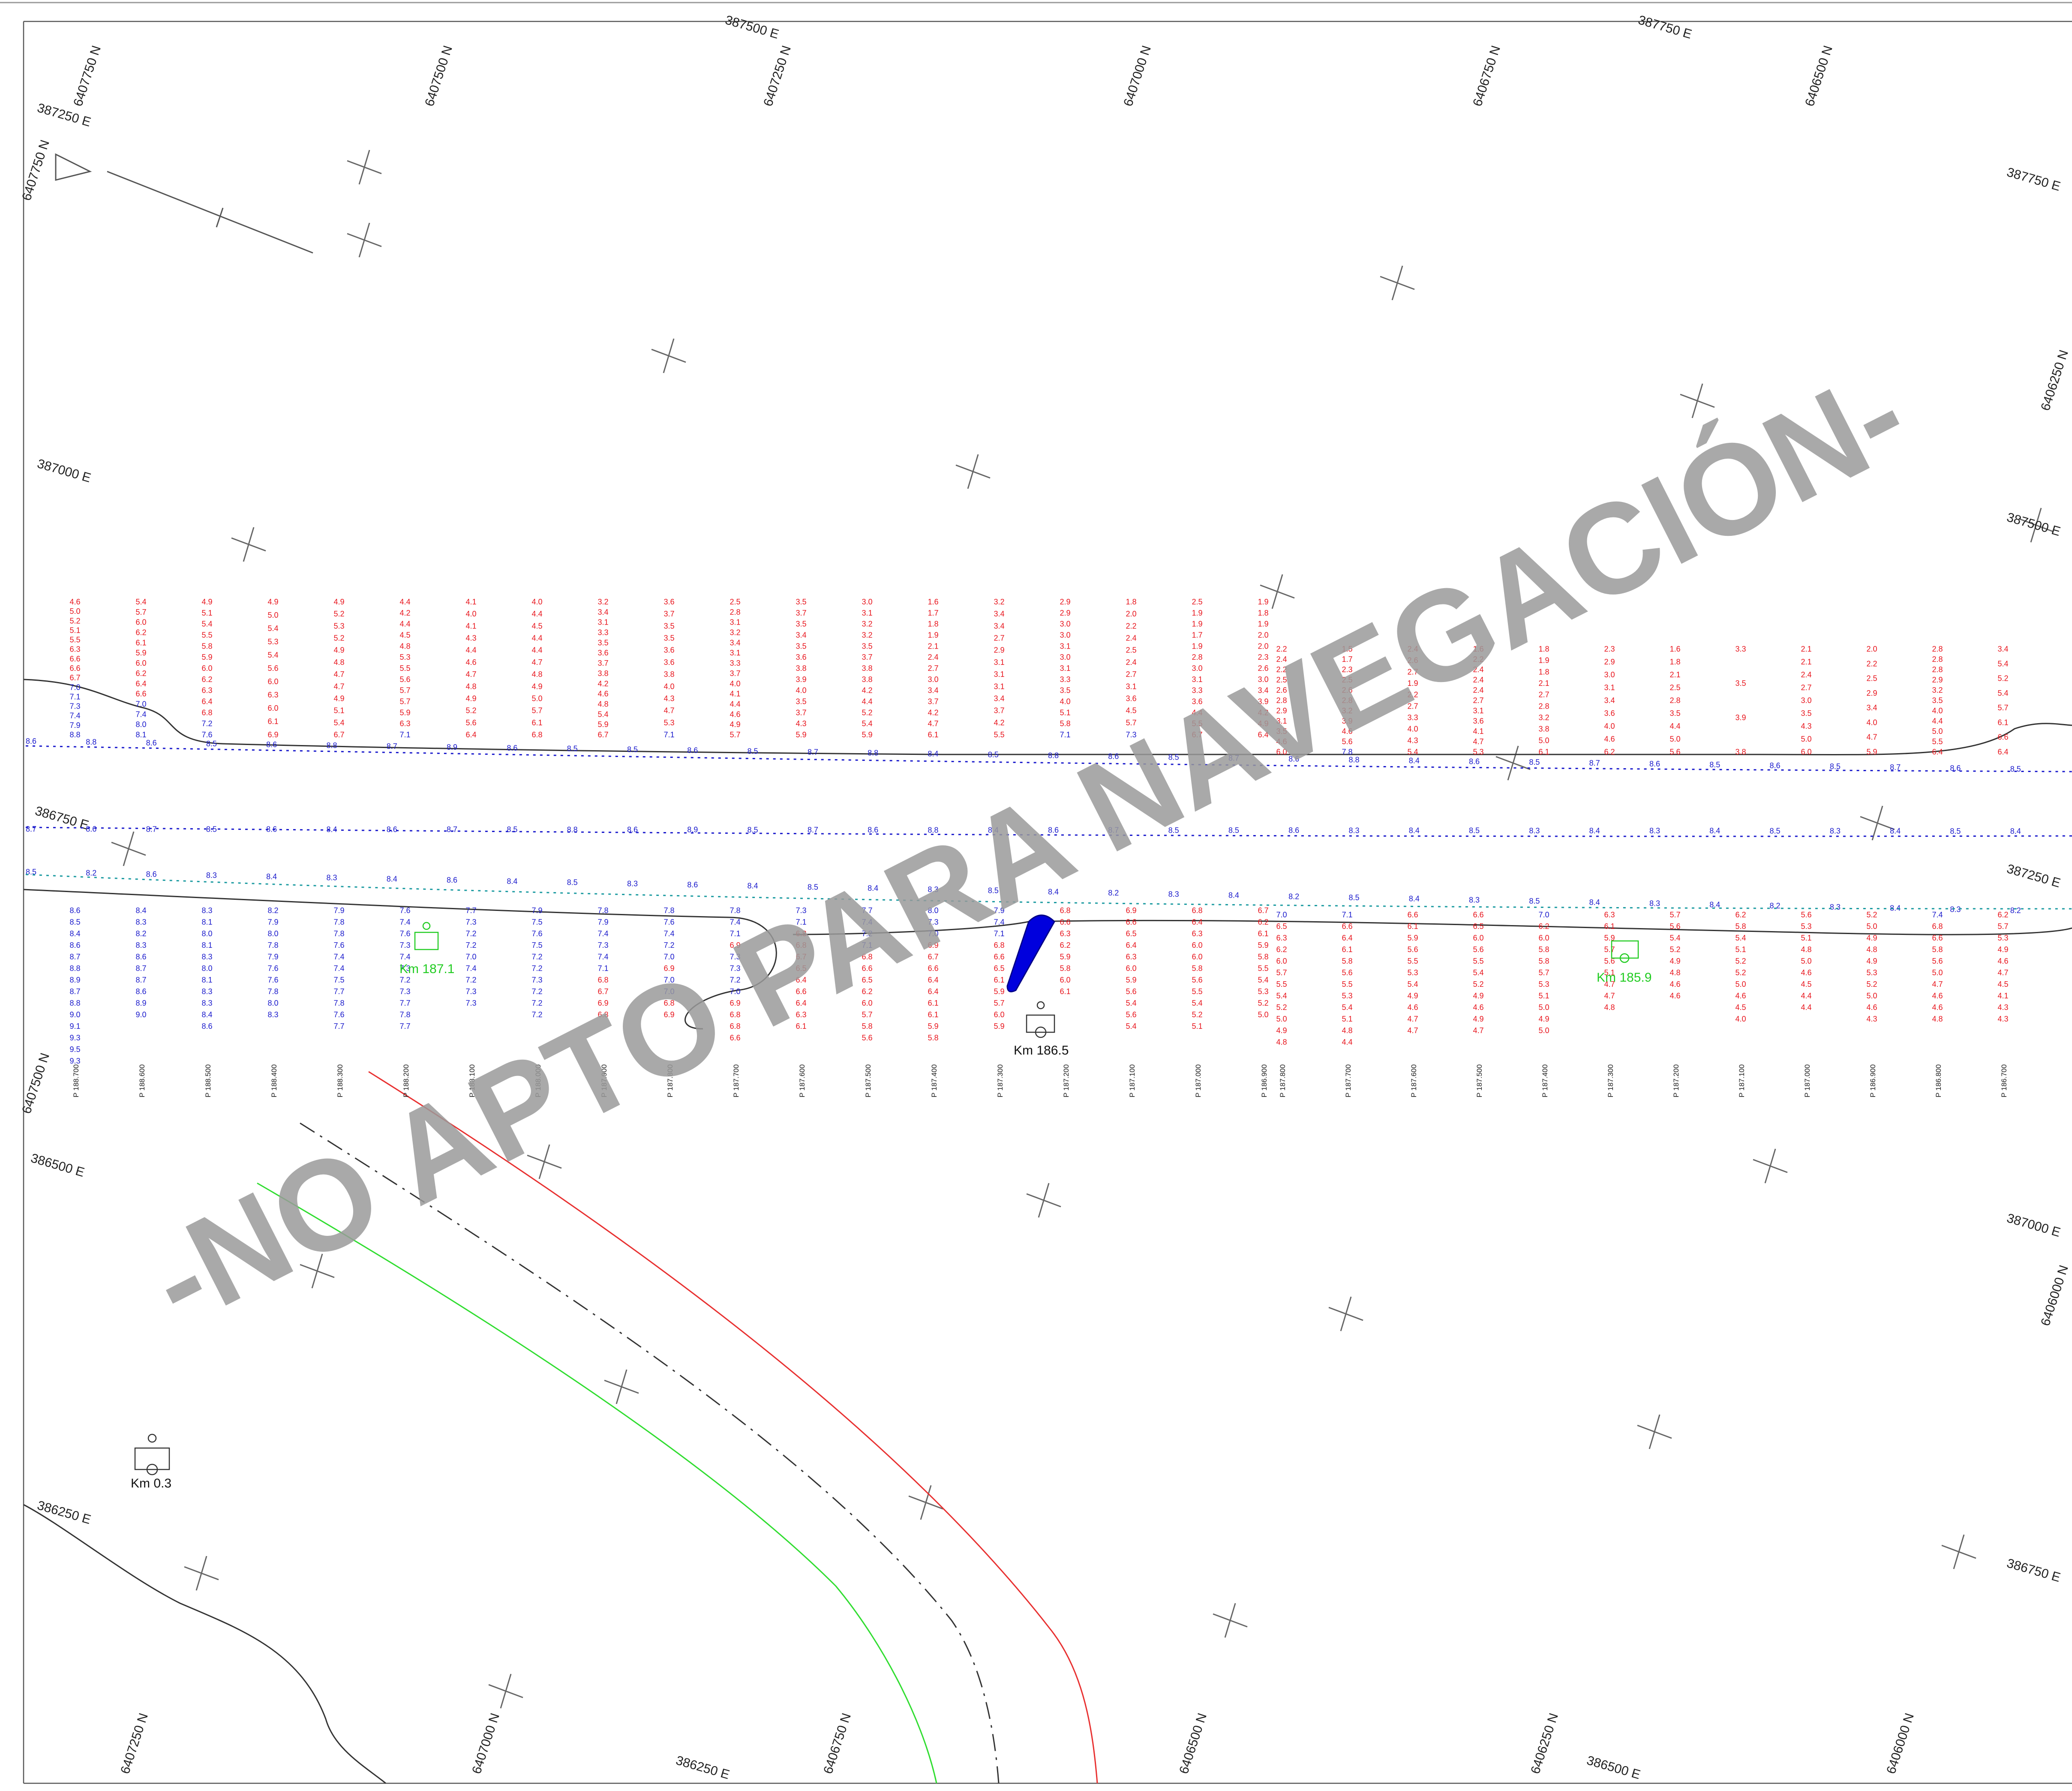  I want to click on sounding: 8.4, so click(140, 911).